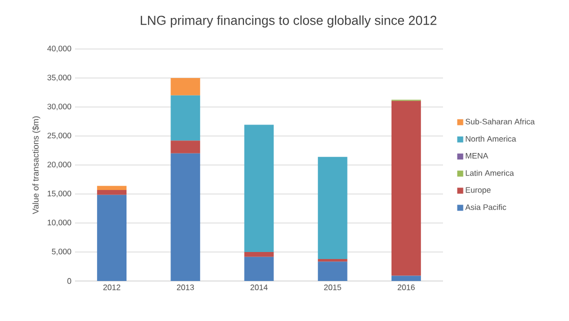 This screenshot has height=321, width=569. What do you see at coordinates (36, 165) in the screenshot?
I see `y-axis-title: Value of transactions ($m)` at bounding box center [36, 165].